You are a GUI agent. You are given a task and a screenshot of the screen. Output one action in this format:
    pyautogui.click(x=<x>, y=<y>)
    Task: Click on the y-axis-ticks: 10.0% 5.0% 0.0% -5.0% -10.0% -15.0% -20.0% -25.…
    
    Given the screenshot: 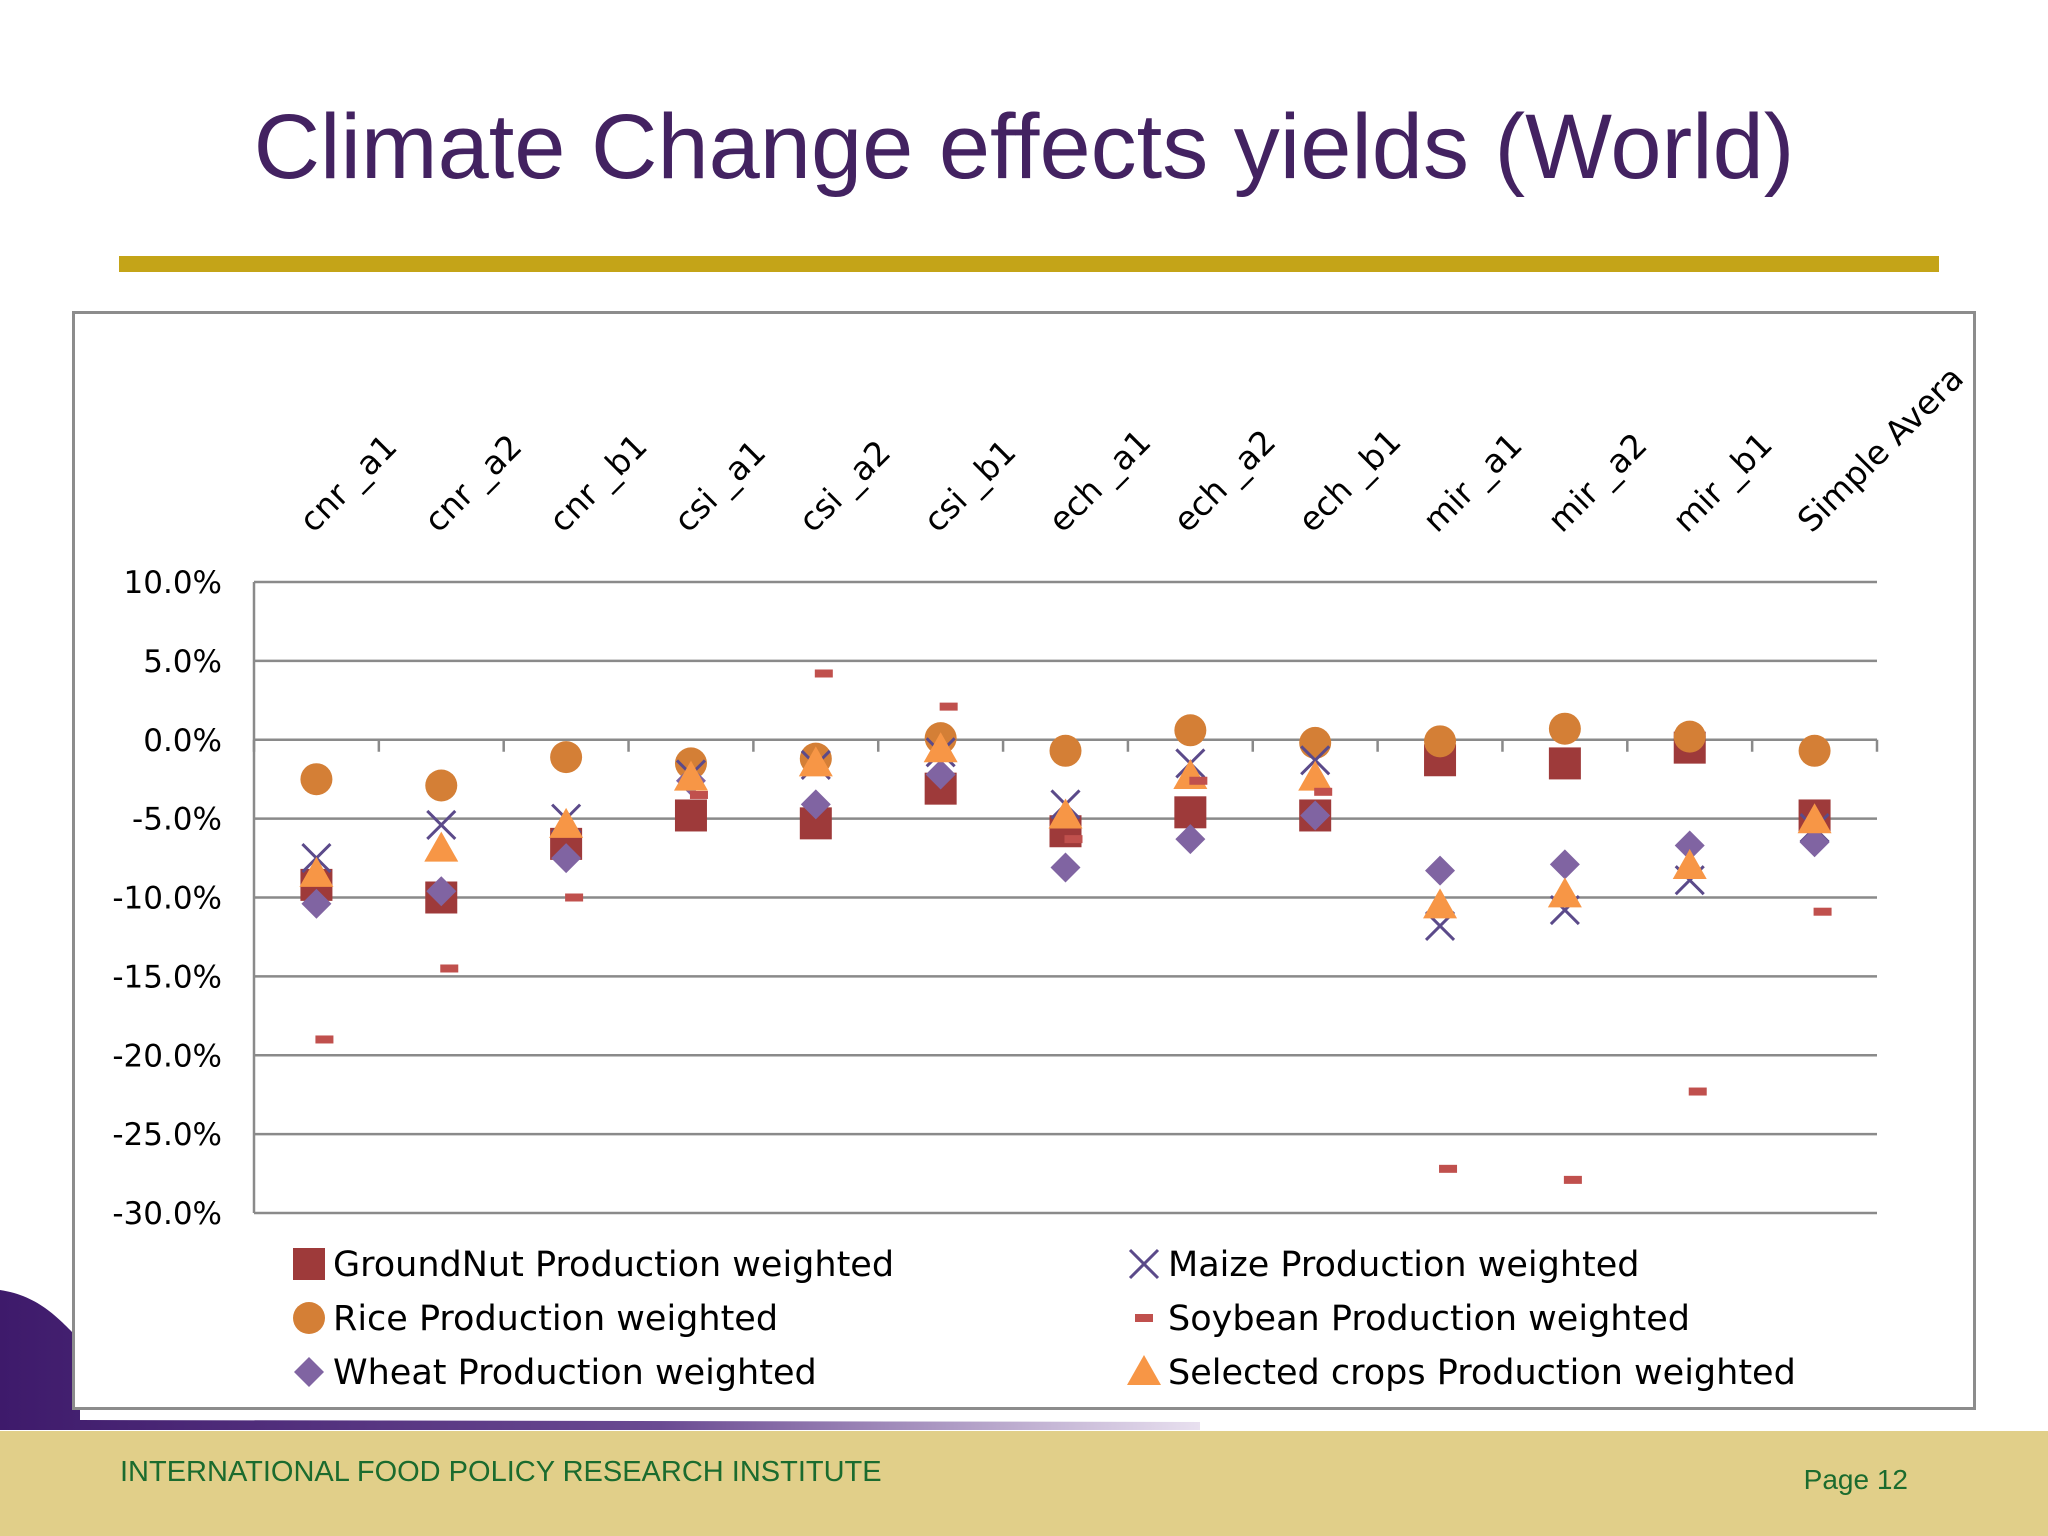 What is the action you would take?
    pyautogui.click(x=167, y=898)
    